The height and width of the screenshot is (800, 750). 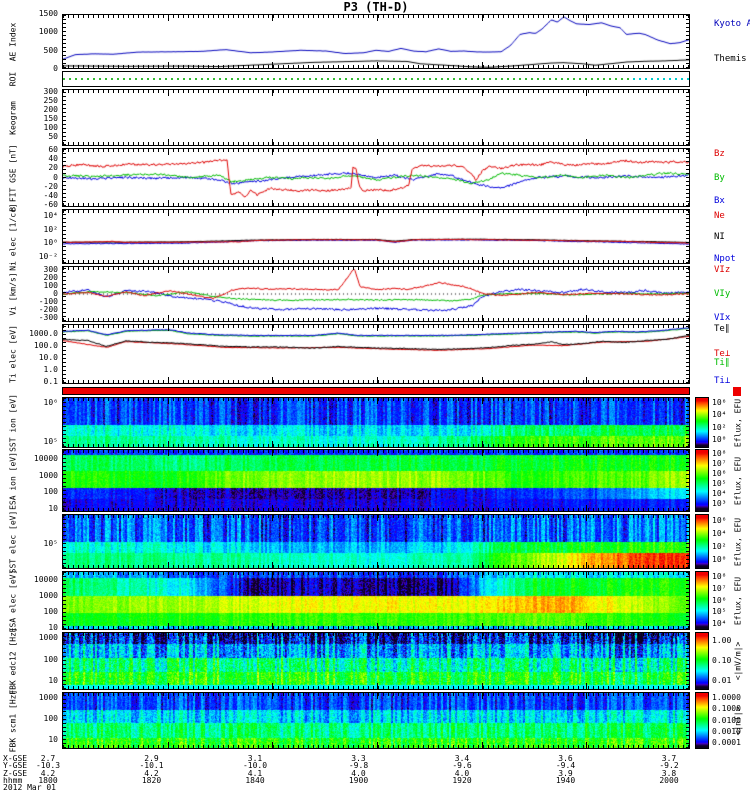 What do you see at coordinates (348, 79) in the screenshot?
I see `roi-dotted-line` at bounding box center [348, 79].